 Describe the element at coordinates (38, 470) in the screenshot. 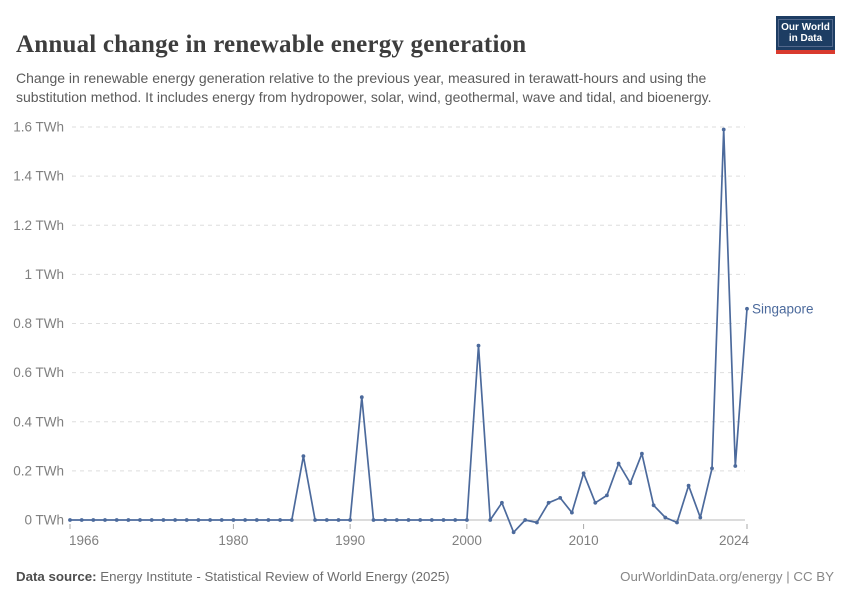

I see `y-axis-label: 0.2 TWh` at that location.